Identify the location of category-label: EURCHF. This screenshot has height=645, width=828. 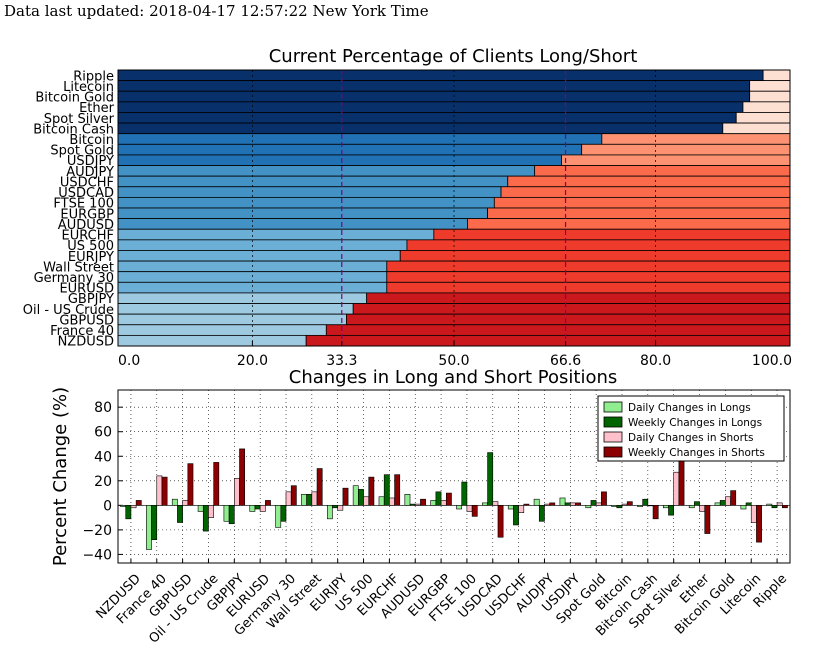
(88, 236).